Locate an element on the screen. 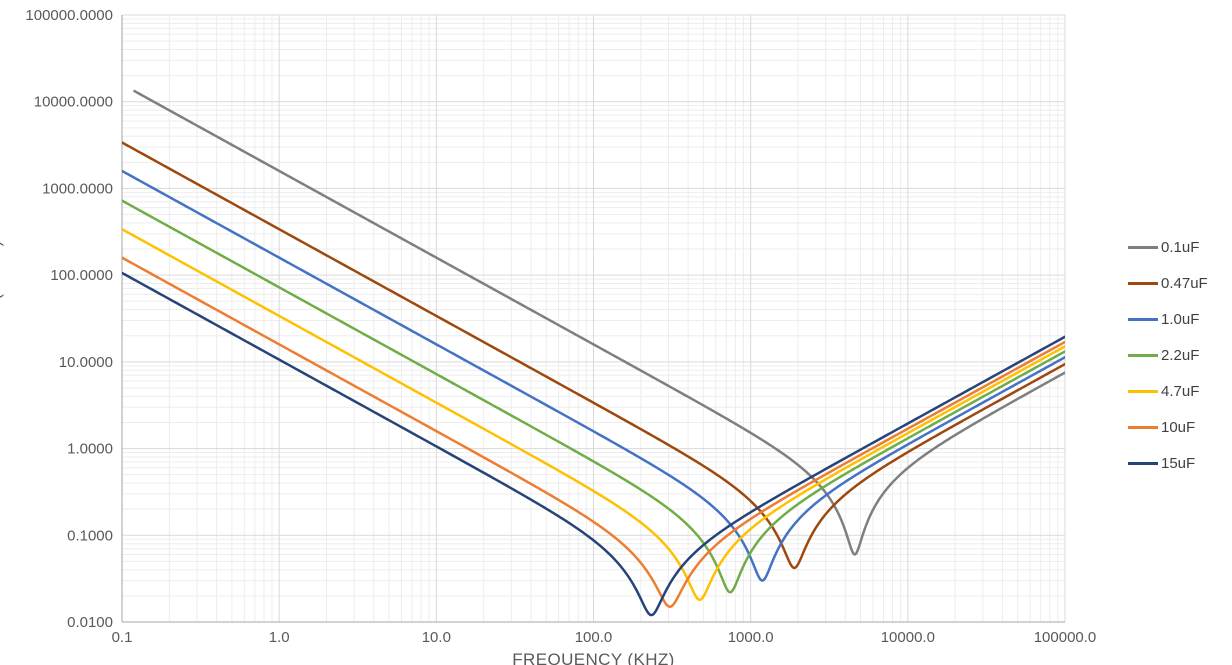 The image size is (1232, 665). legend-label: 15uF is located at coordinates (1178, 463).